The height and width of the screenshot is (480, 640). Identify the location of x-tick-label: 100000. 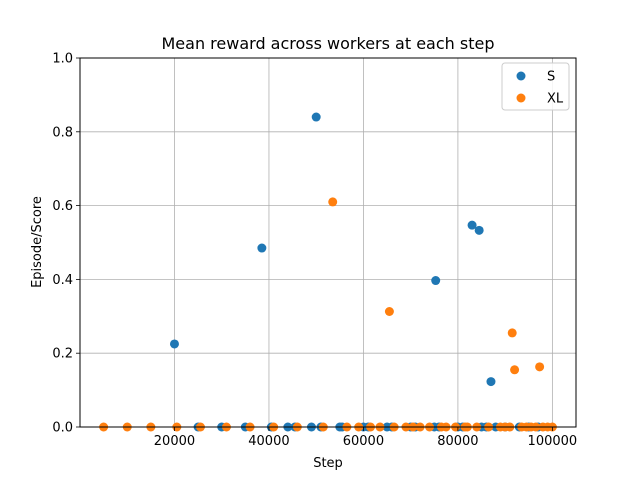
(553, 441).